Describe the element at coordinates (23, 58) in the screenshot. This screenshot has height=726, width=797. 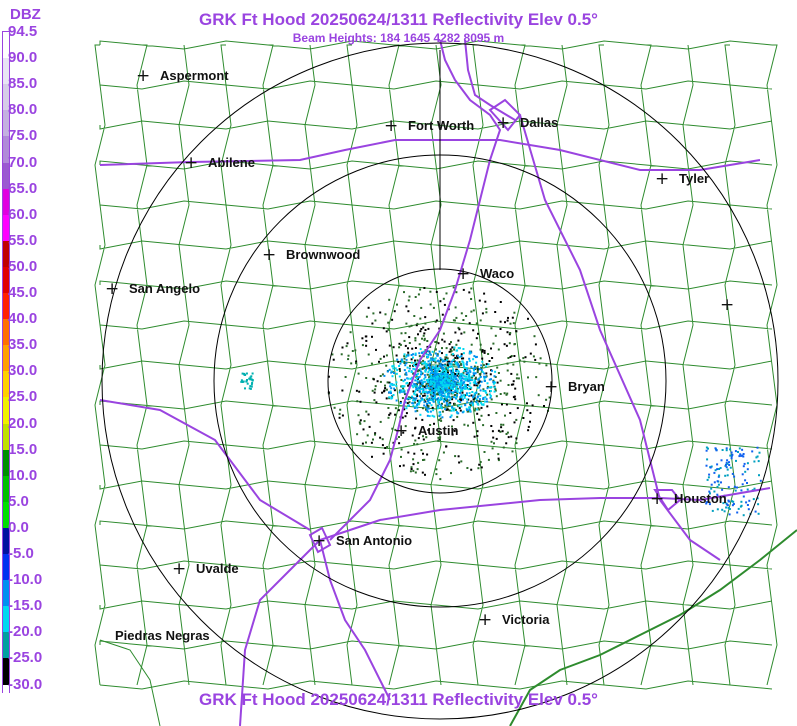
I see `scale-tick-label: 90.0` at that location.